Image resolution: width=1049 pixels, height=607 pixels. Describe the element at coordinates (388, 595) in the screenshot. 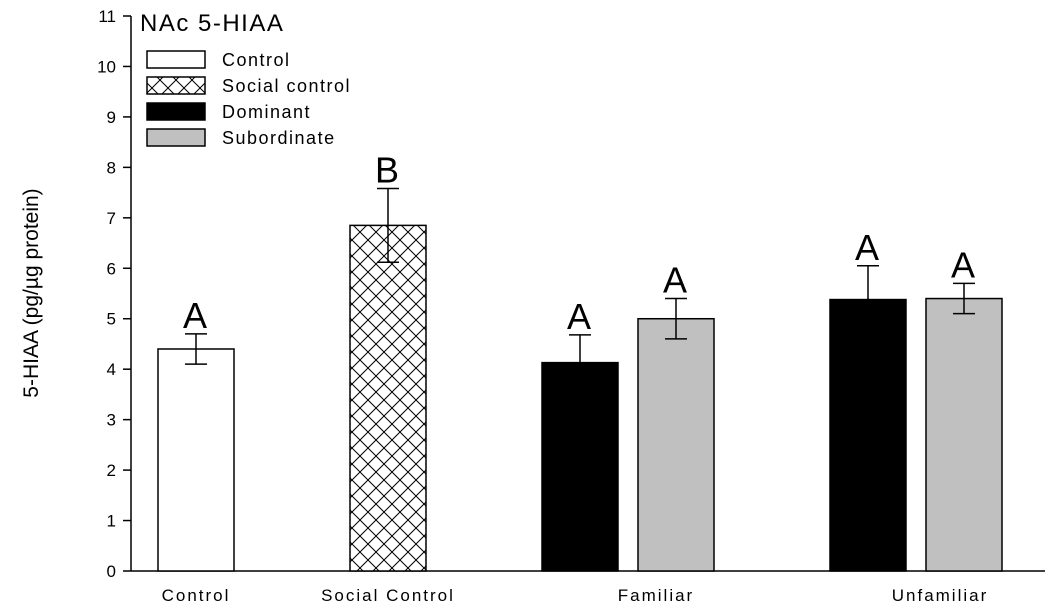

I see `x-category-label: Social Control` at that location.